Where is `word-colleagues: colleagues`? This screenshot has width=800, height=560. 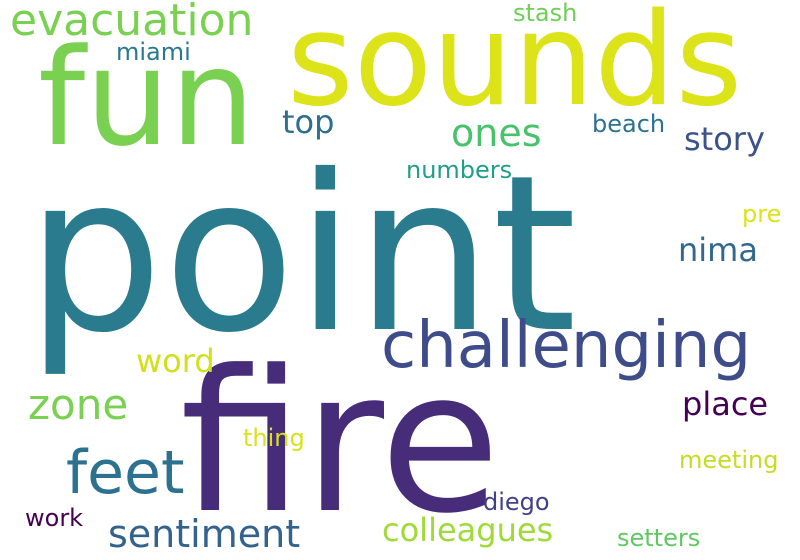 word-colleagues: colleagues is located at coordinates (468, 530).